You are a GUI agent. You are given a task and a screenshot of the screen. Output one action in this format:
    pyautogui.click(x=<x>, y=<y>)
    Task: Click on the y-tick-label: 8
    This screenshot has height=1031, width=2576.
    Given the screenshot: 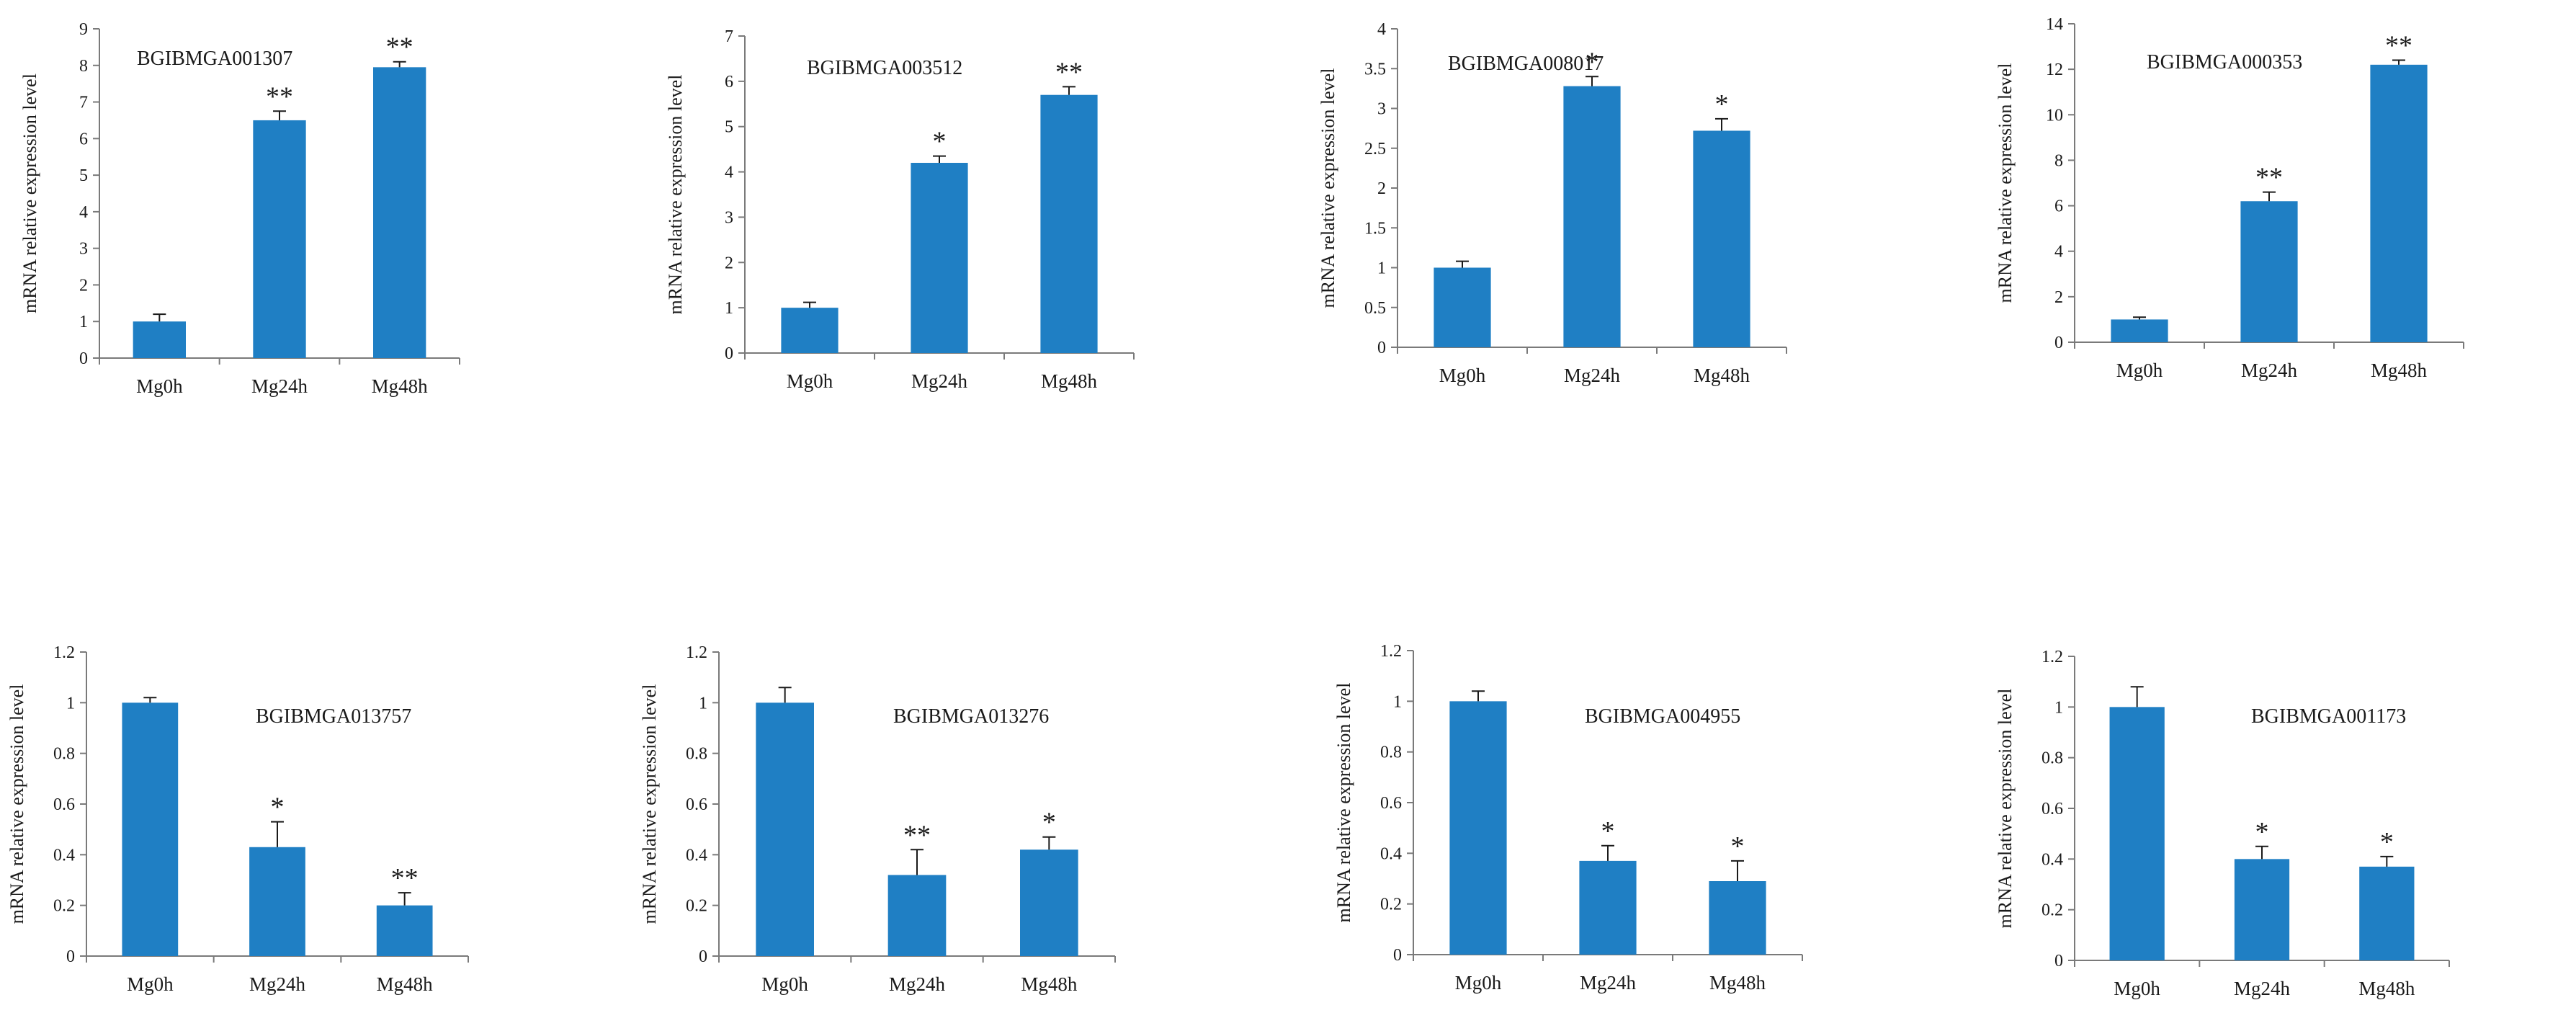 What is the action you would take?
    pyautogui.click(x=2058, y=160)
    